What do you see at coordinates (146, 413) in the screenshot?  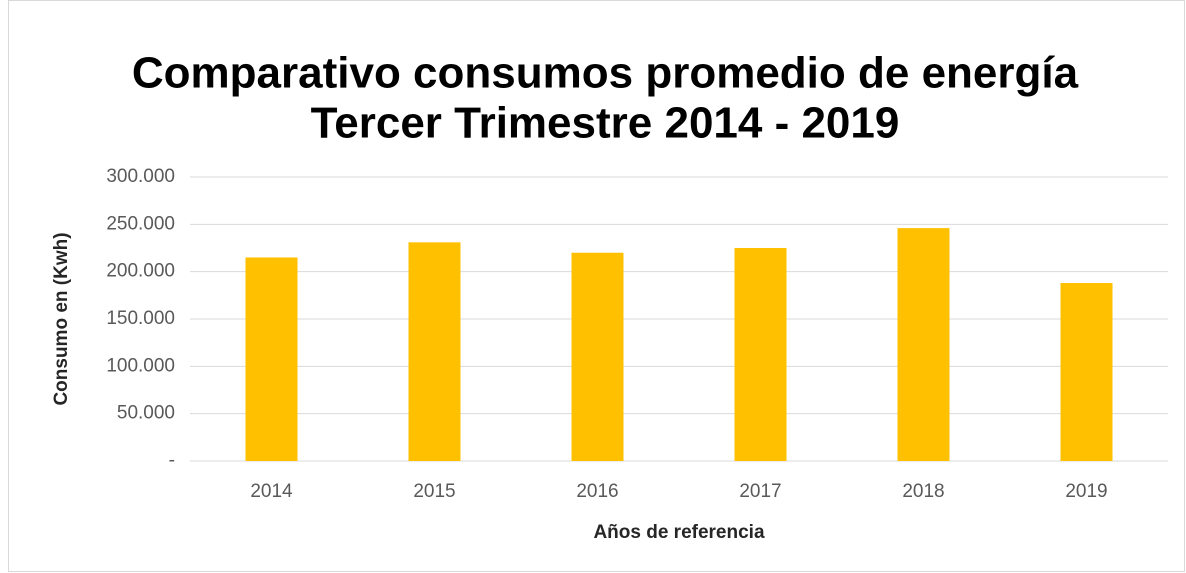 I see `y-tick-label: 50.000` at bounding box center [146, 413].